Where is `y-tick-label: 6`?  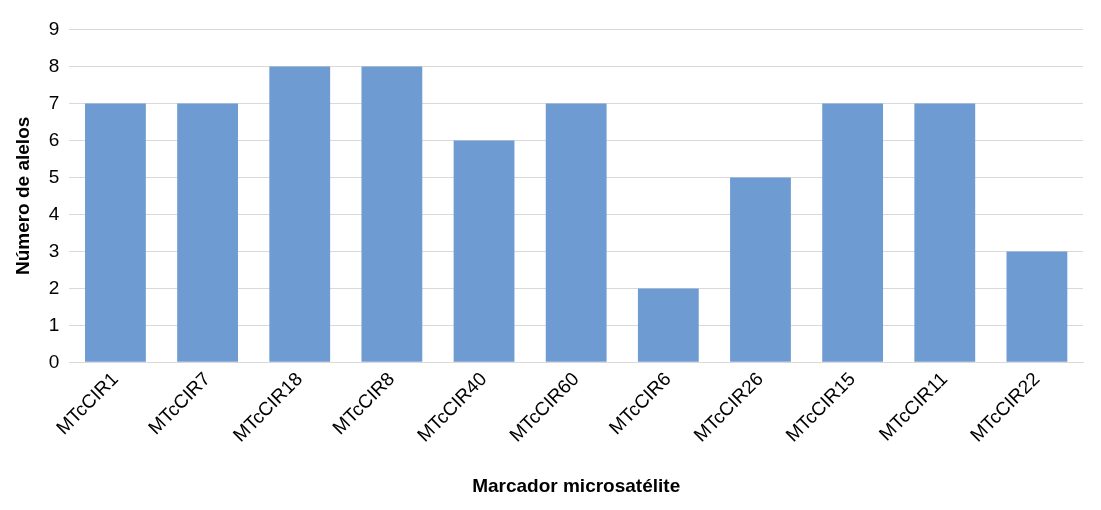 y-tick-label: 6 is located at coordinates (54, 139).